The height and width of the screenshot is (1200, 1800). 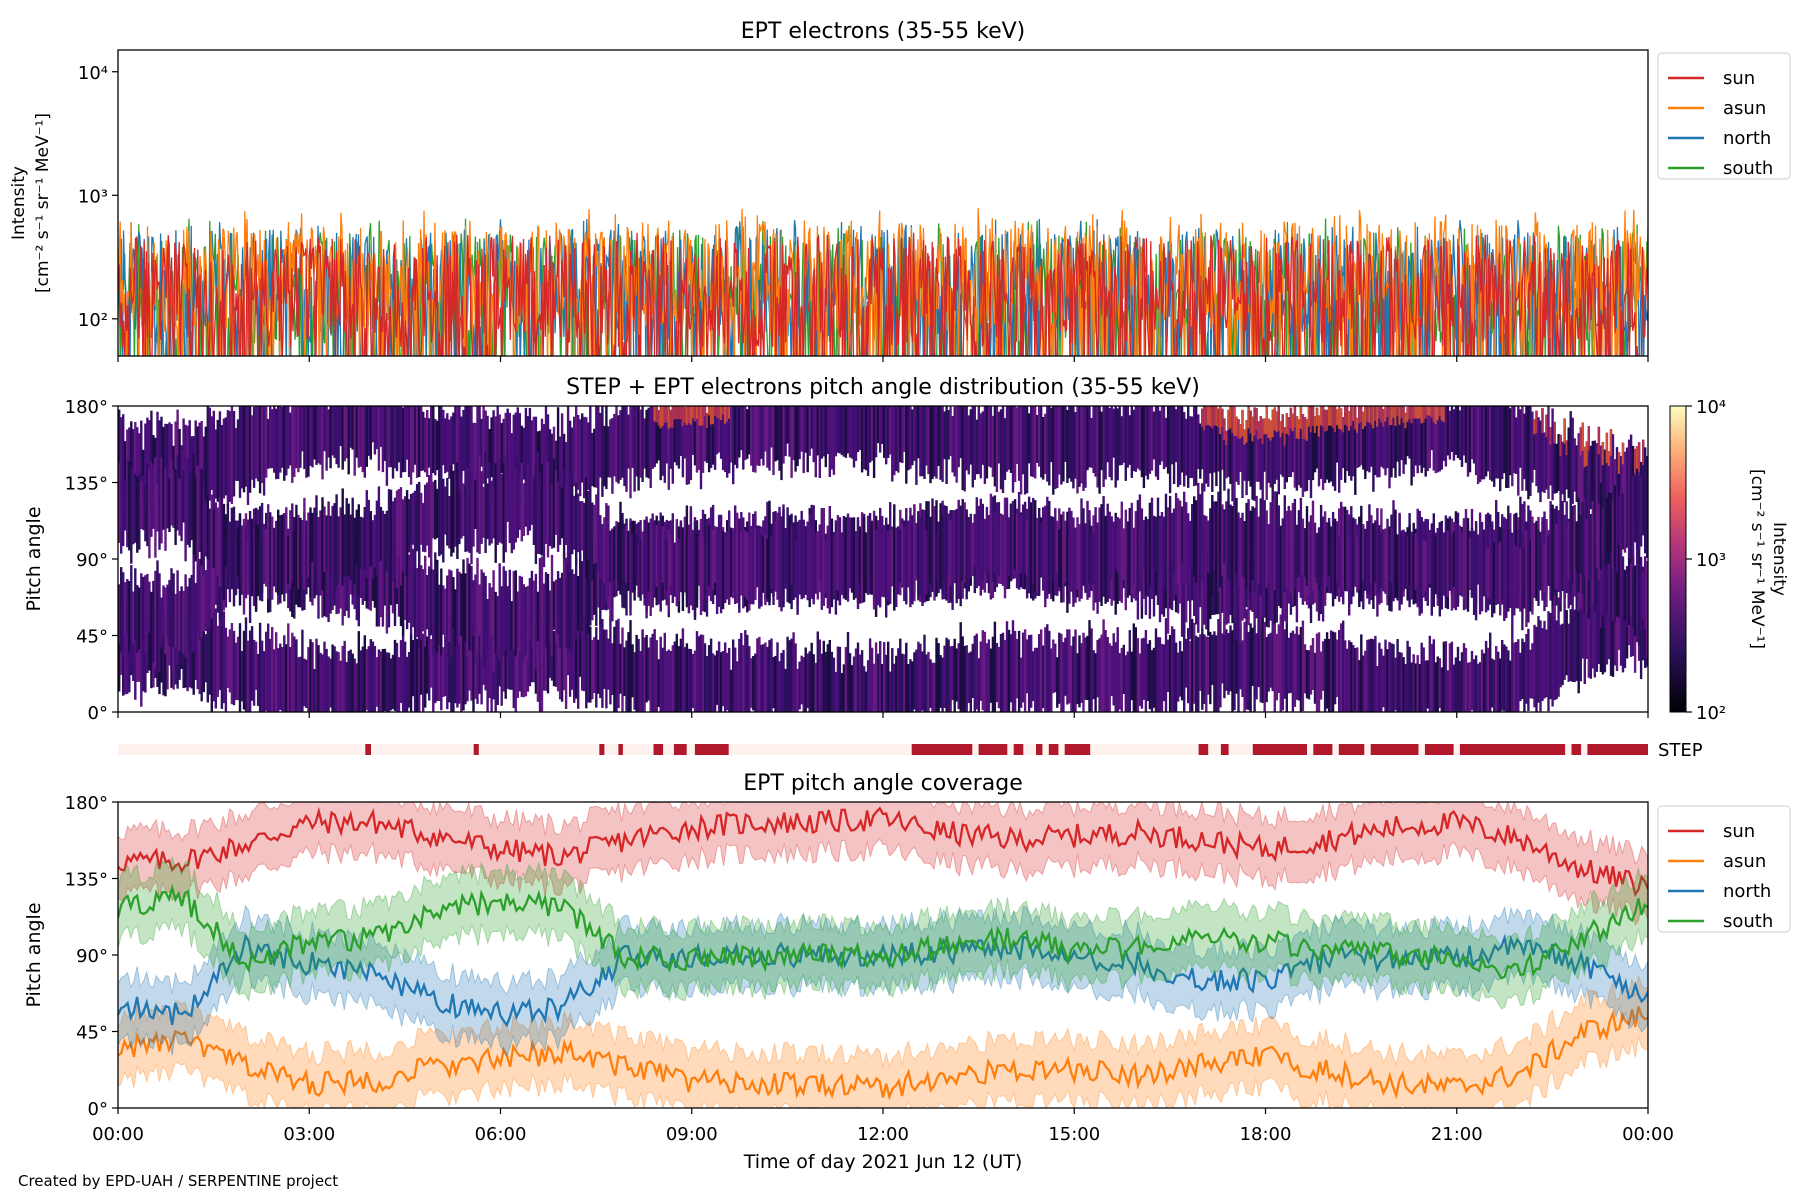 What do you see at coordinates (34, 954) in the screenshot?
I see `panel4-ylabel: Pitch angle` at bounding box center [34, 954].